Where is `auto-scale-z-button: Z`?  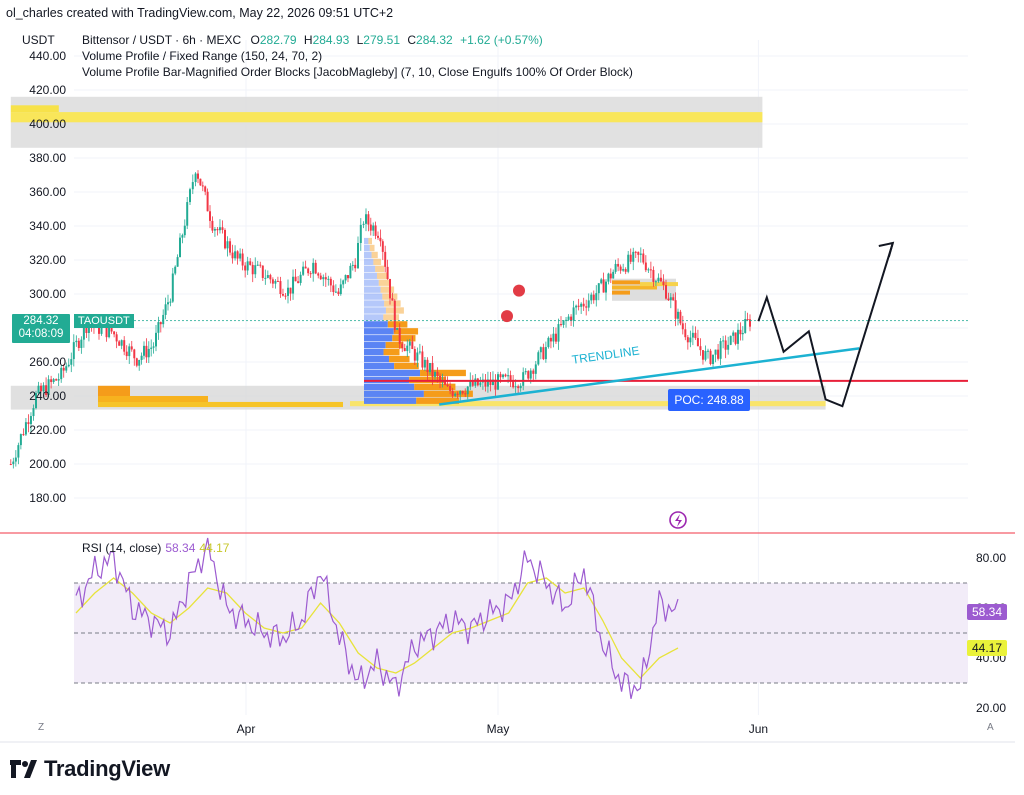
auto-scale-z-button: Z is located at coordinates (41, 727).